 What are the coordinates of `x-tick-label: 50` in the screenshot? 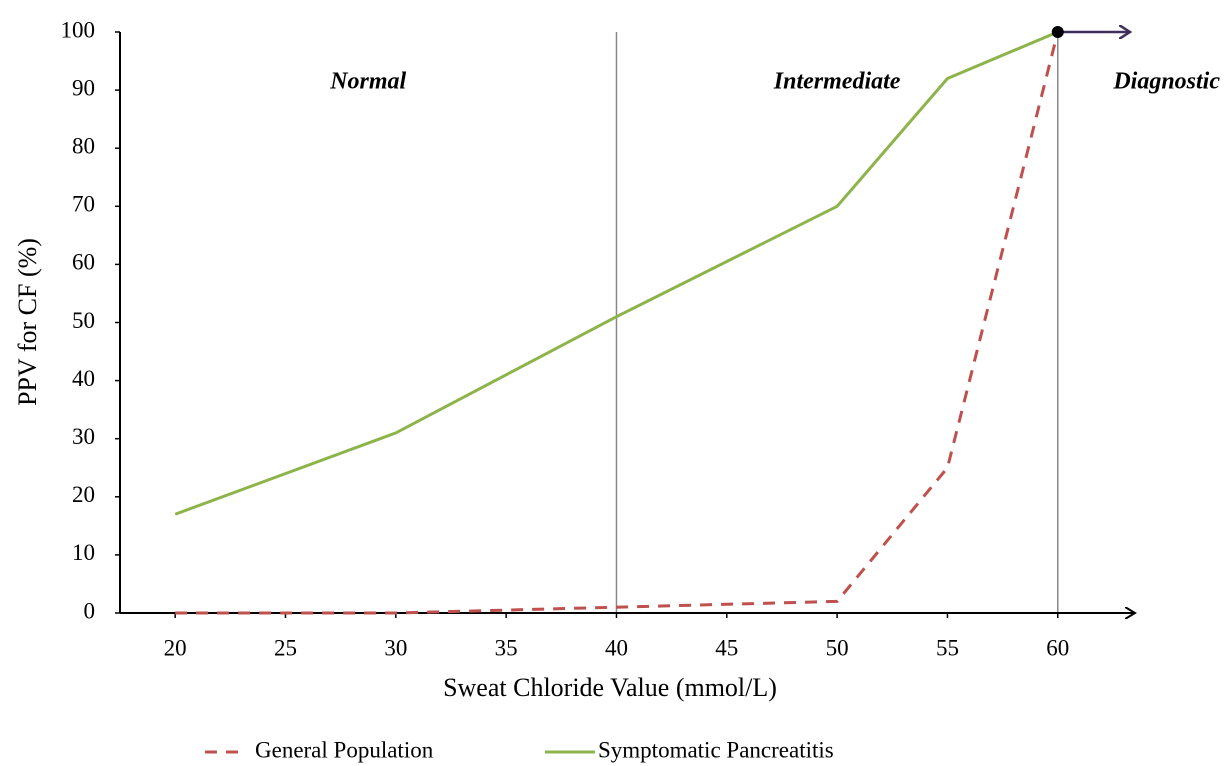 It's located at (837, 647).